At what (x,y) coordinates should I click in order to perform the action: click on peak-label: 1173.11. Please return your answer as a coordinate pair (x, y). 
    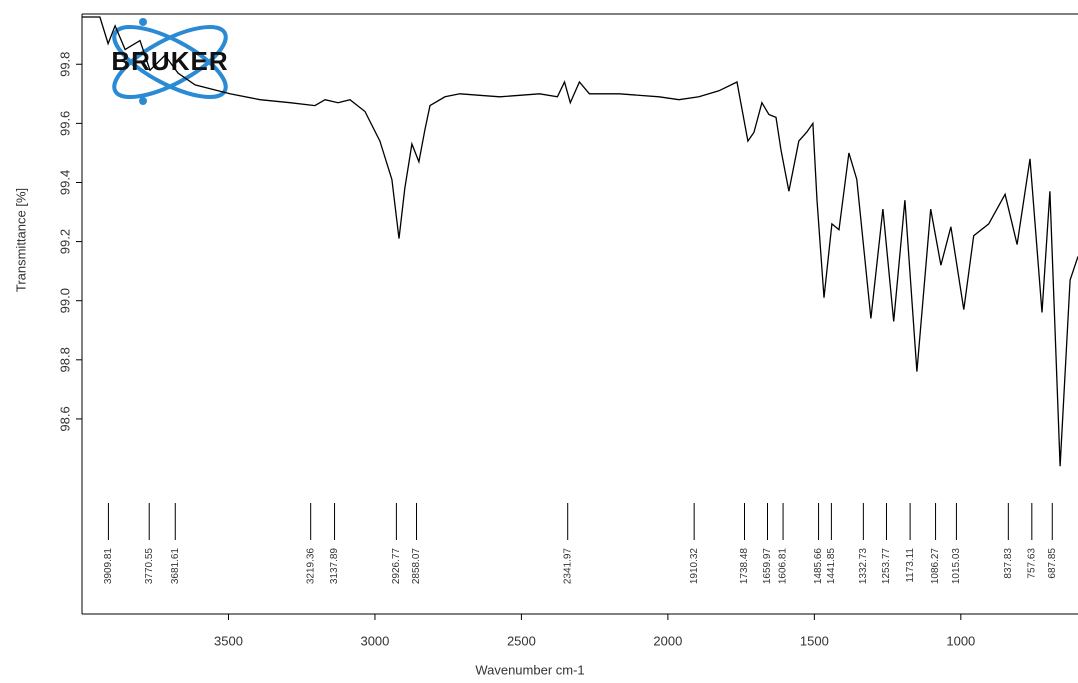
    Looking at the image, I should click on (910, 565).